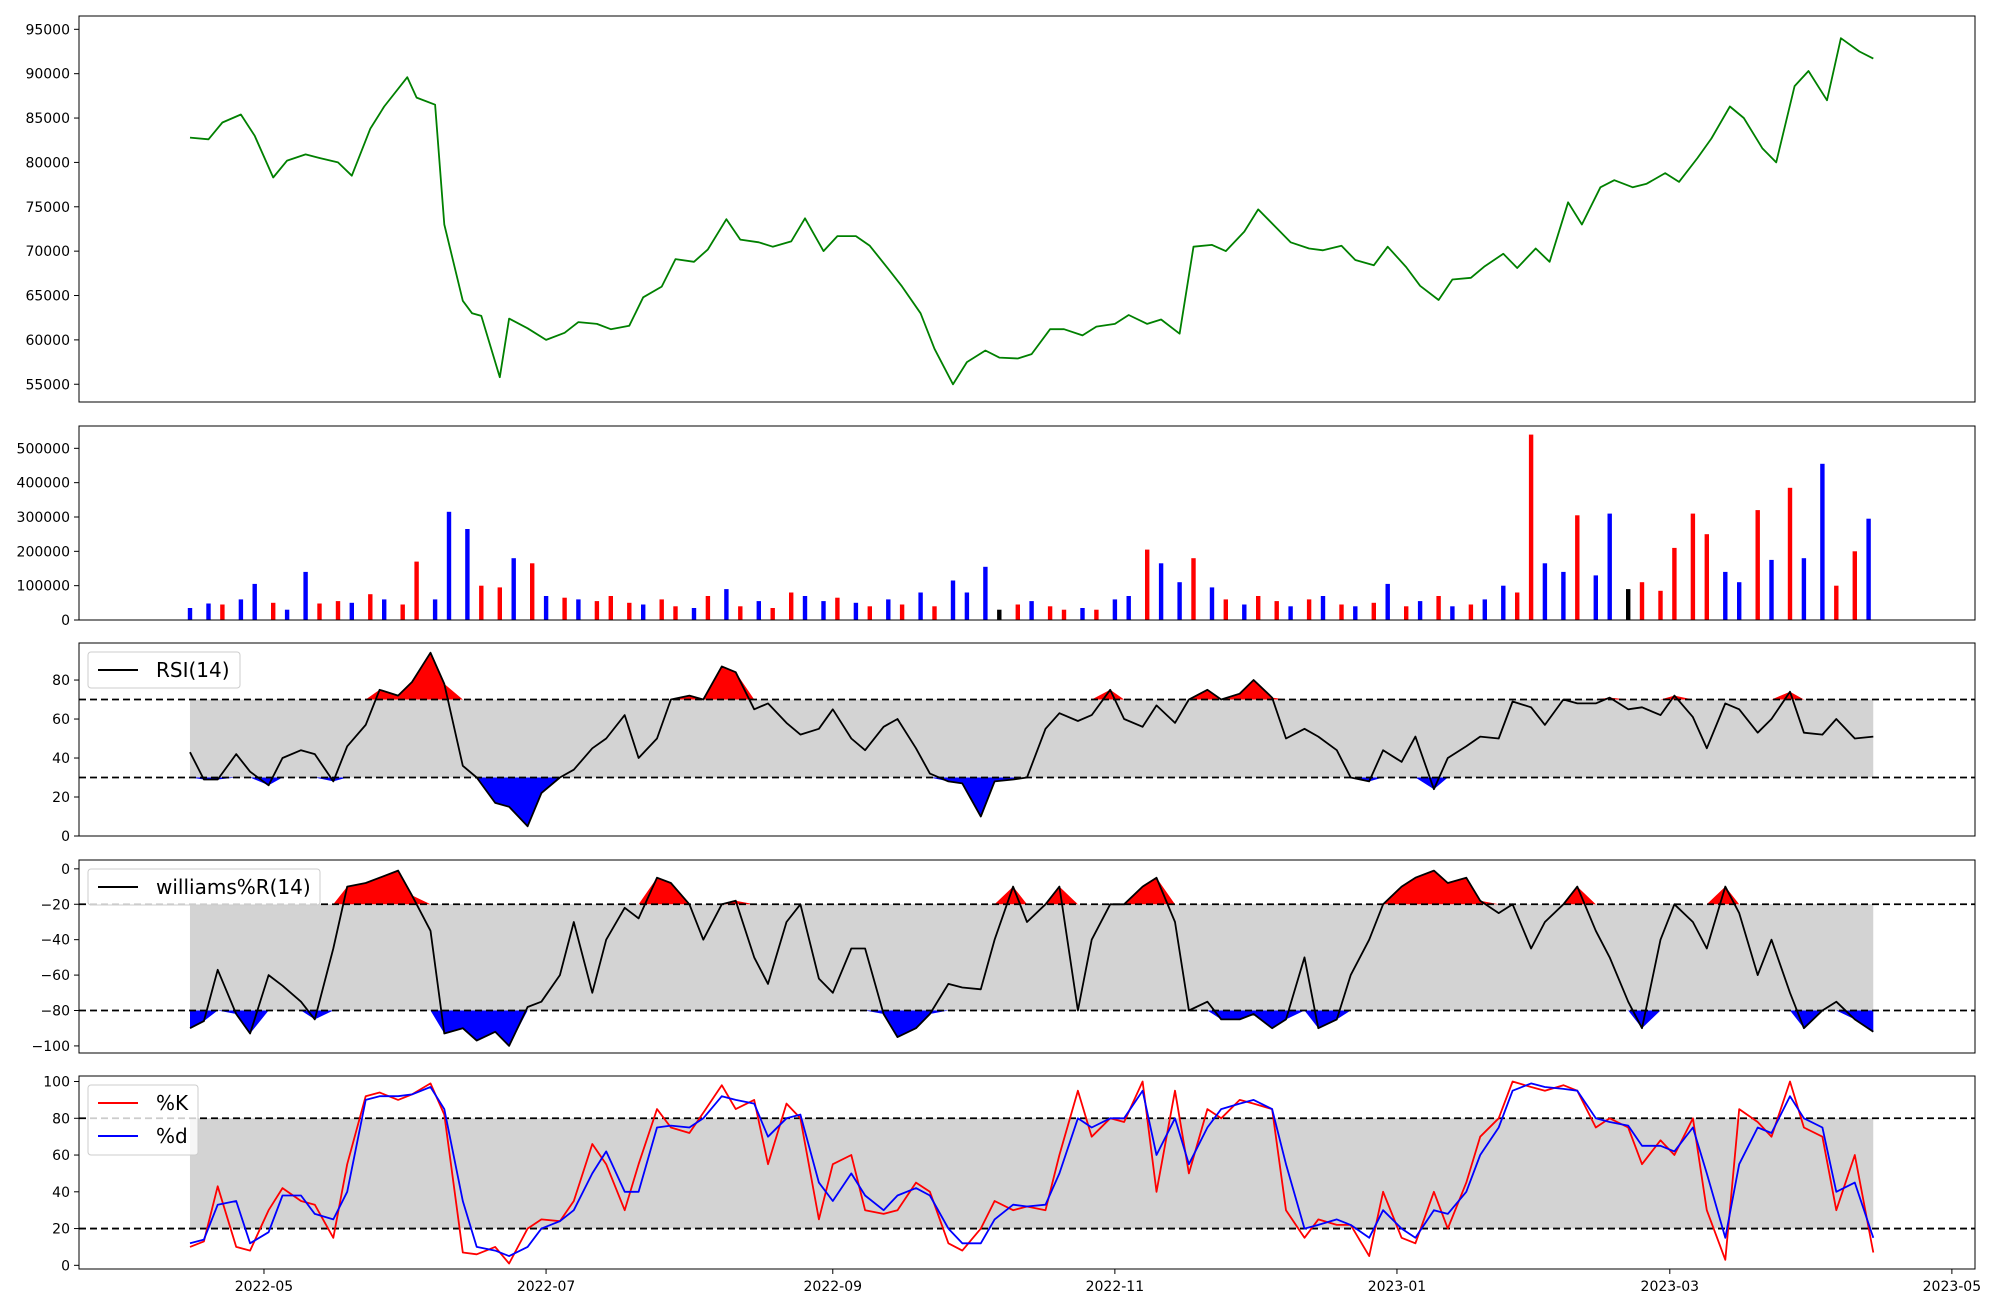  What do you see at coordinates (264, 1287) in the screenshot?
I see `x-tick-label: 2022-05` at bounding box center [264, 1287].